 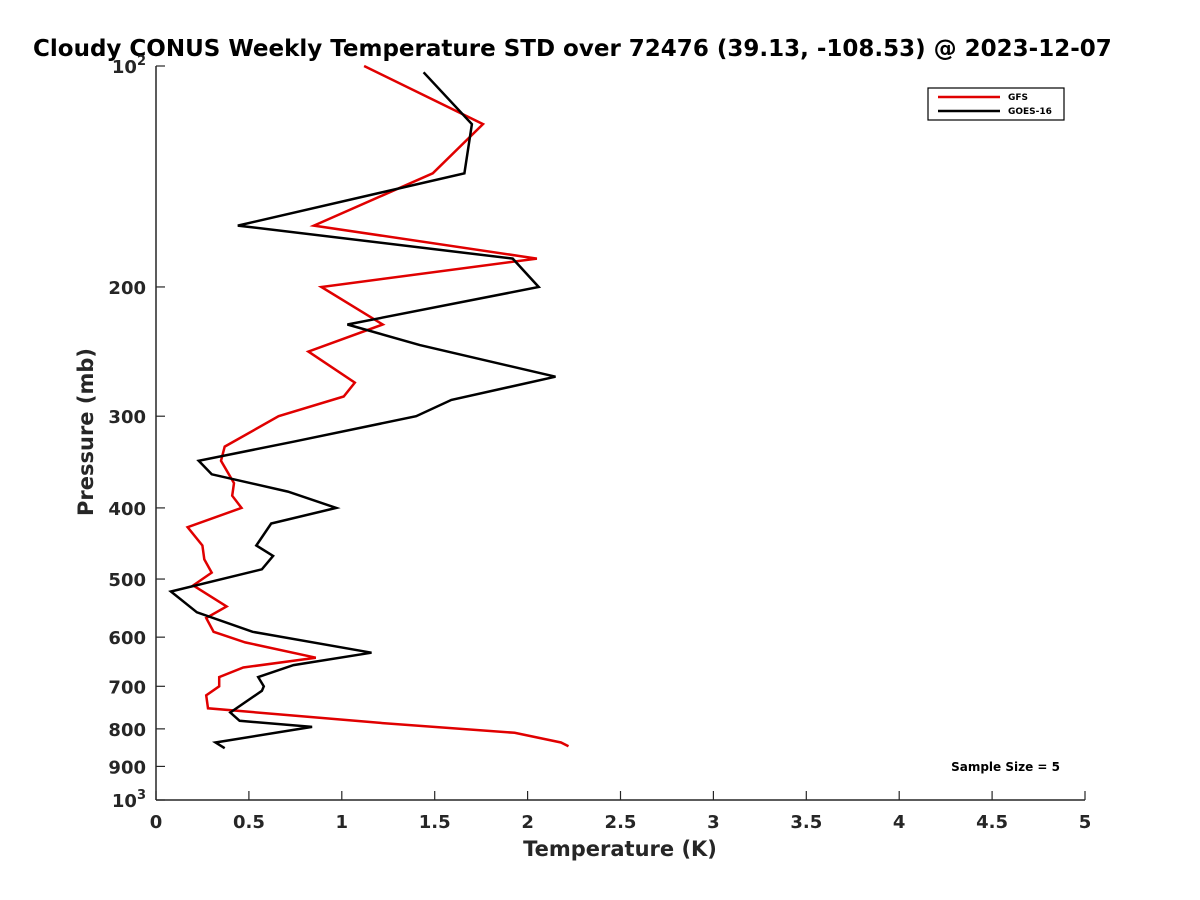 What do you see at coordinates (249, 822) in the screenshot?
I see `x-tick-label: 0.5` at bounding box center [249, 822].